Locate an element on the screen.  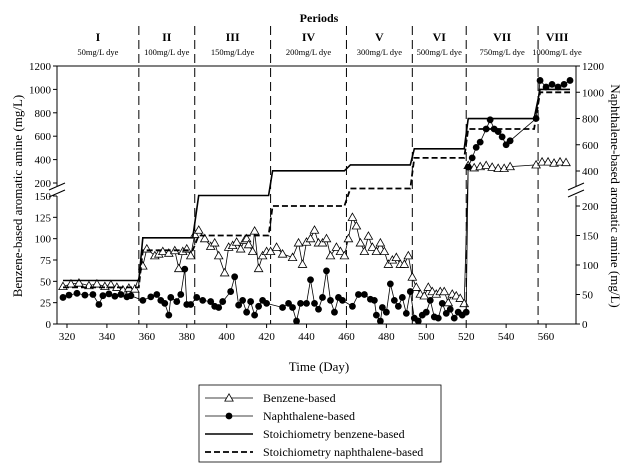
x-tick-label: 500 is located at coordinates (426, 337).